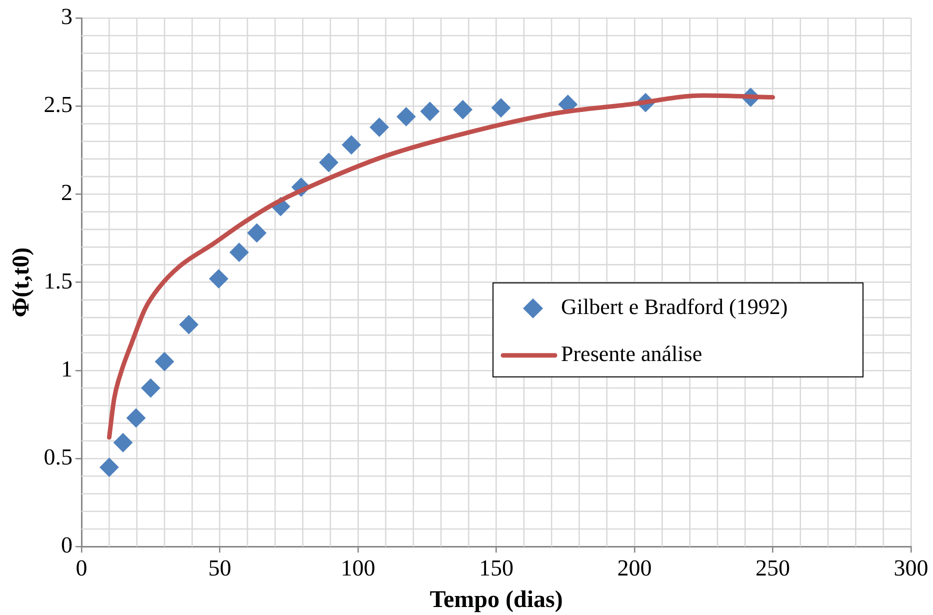 The image size is (933, 615). I want to click on y-tick-label: 1, so click(67, 369).